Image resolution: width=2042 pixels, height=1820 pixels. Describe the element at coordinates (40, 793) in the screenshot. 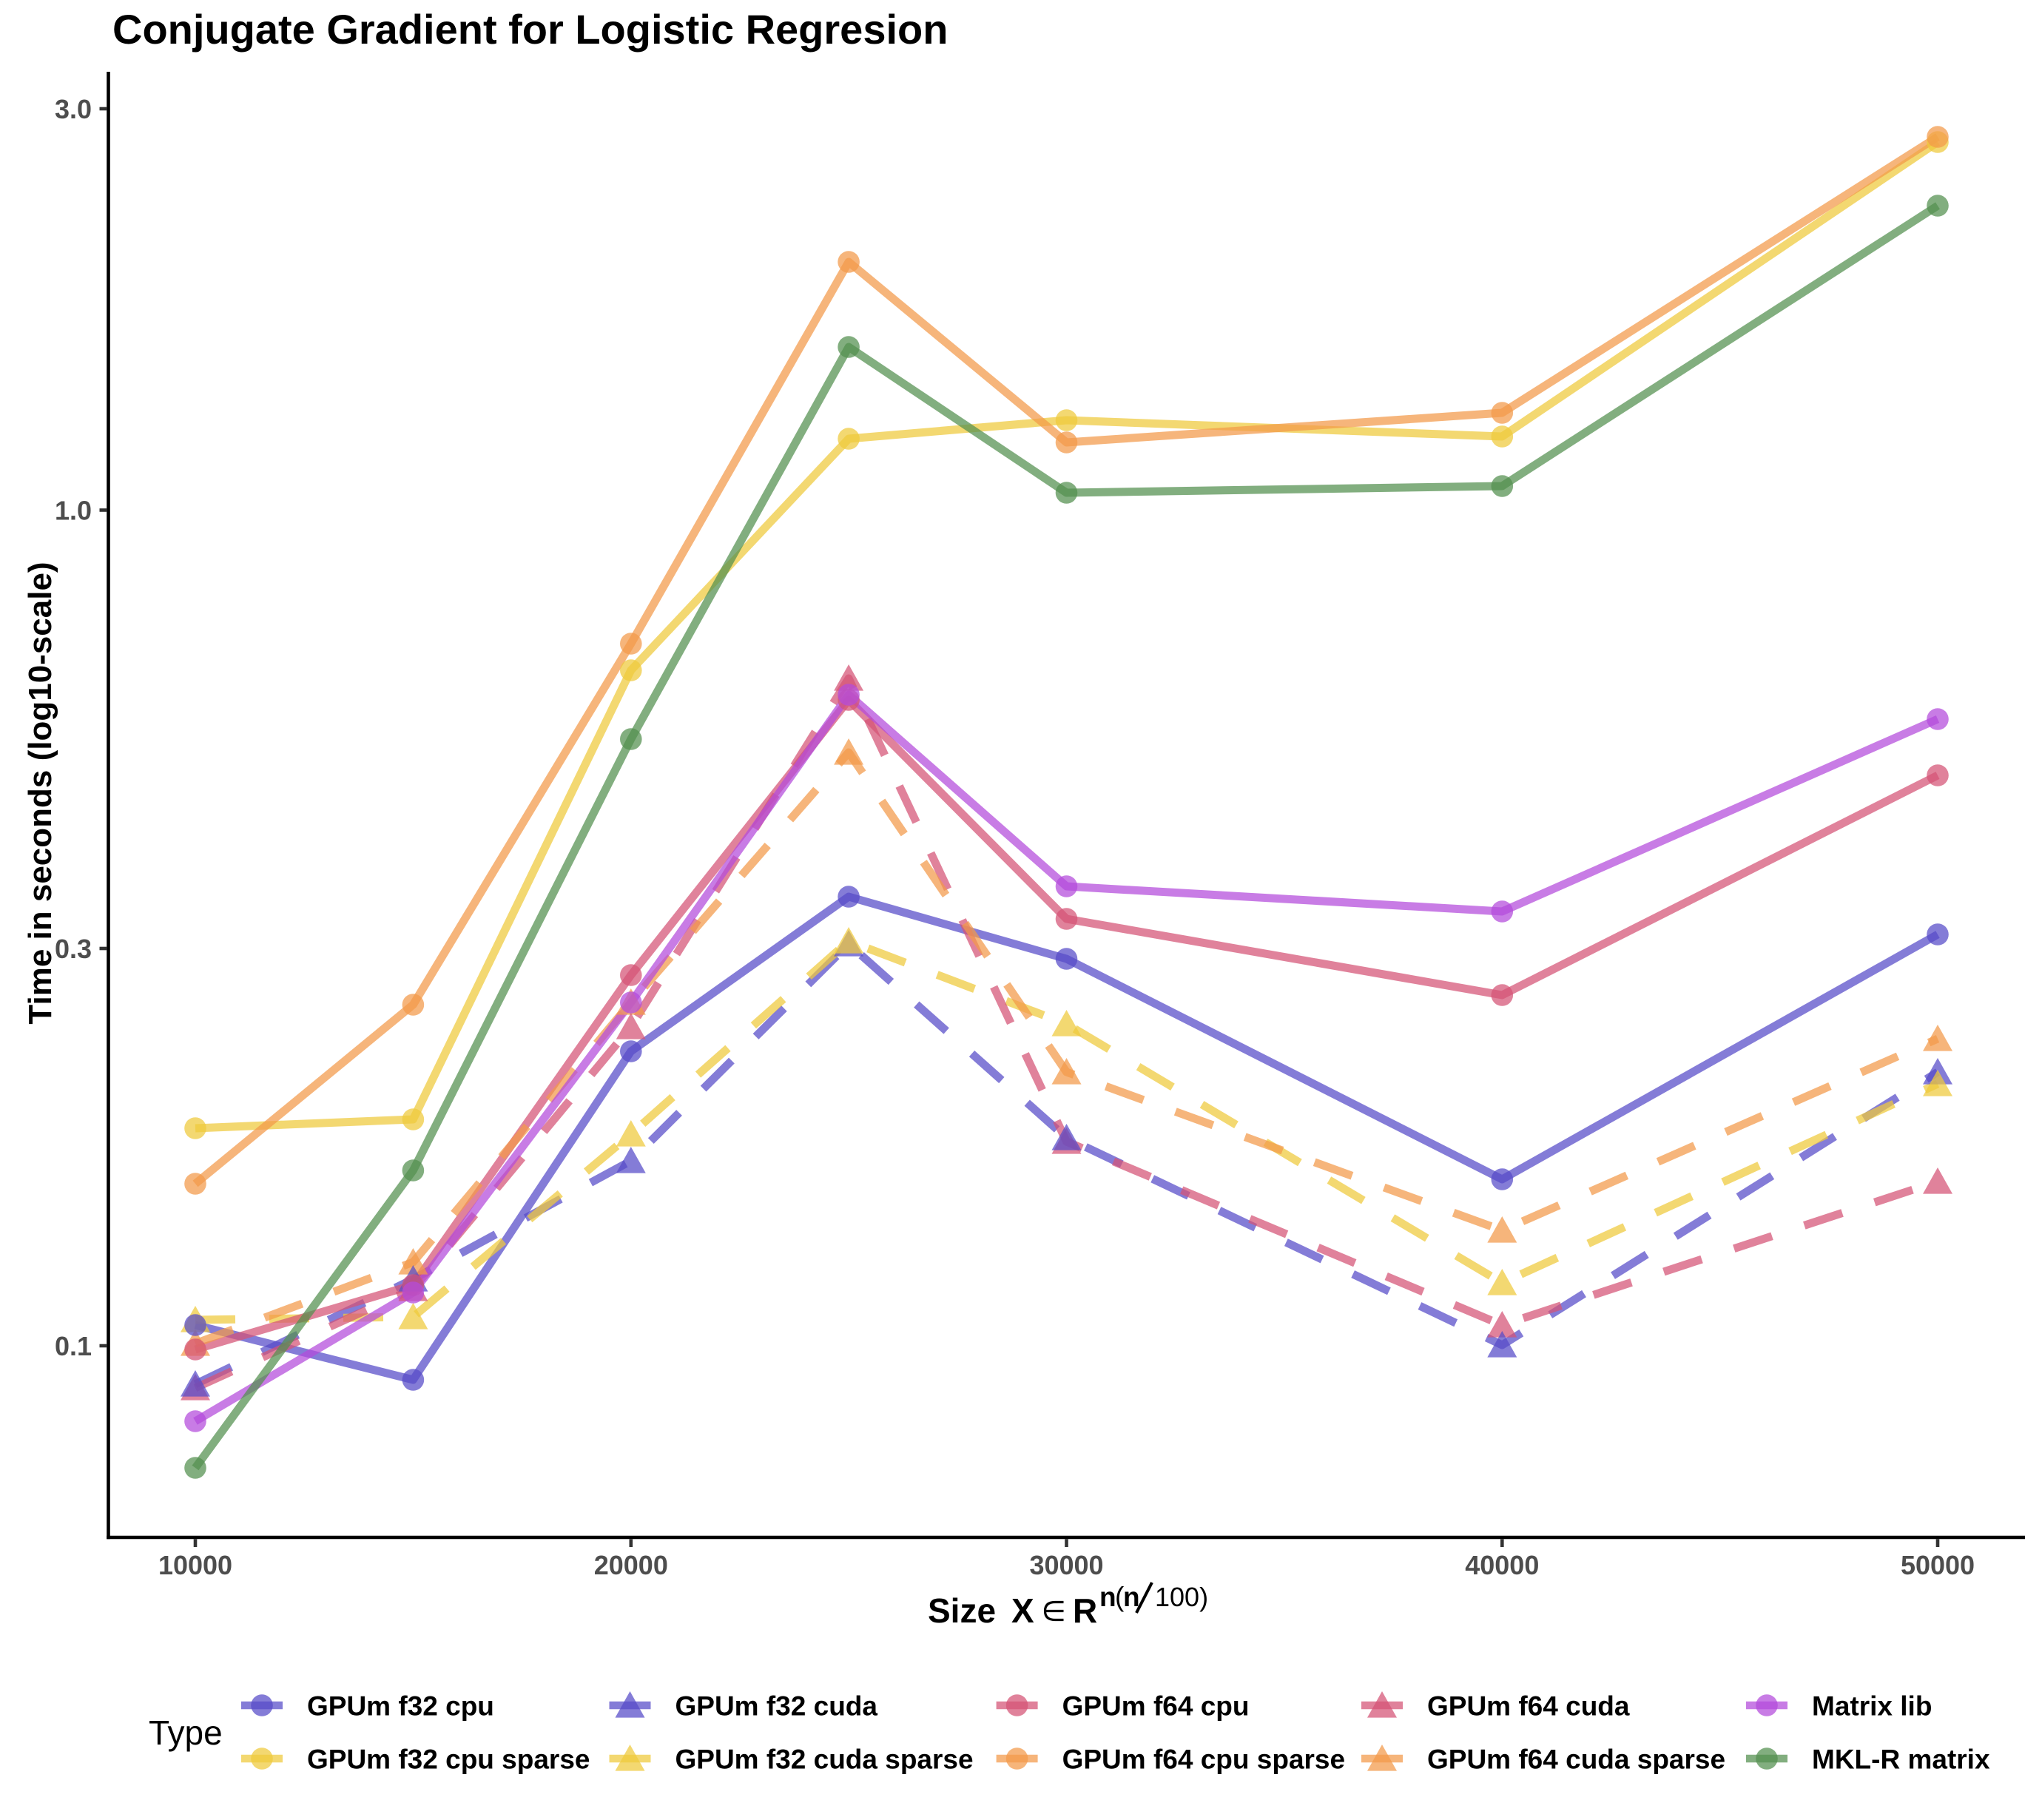

I see `svg-text: Time in seconds (log10-scale)` at that location.